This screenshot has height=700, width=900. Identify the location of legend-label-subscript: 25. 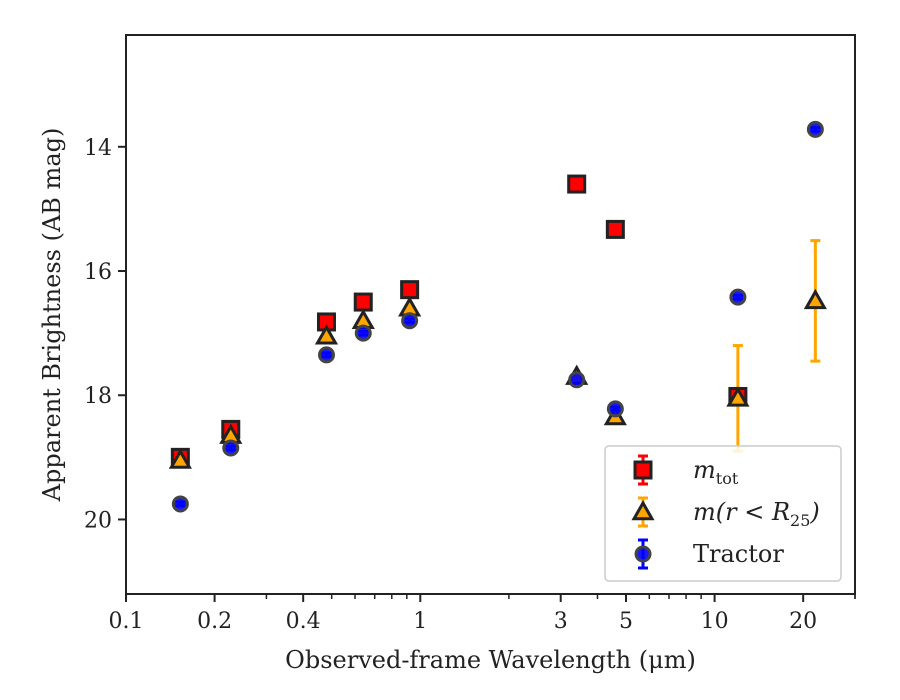
(800, 520).